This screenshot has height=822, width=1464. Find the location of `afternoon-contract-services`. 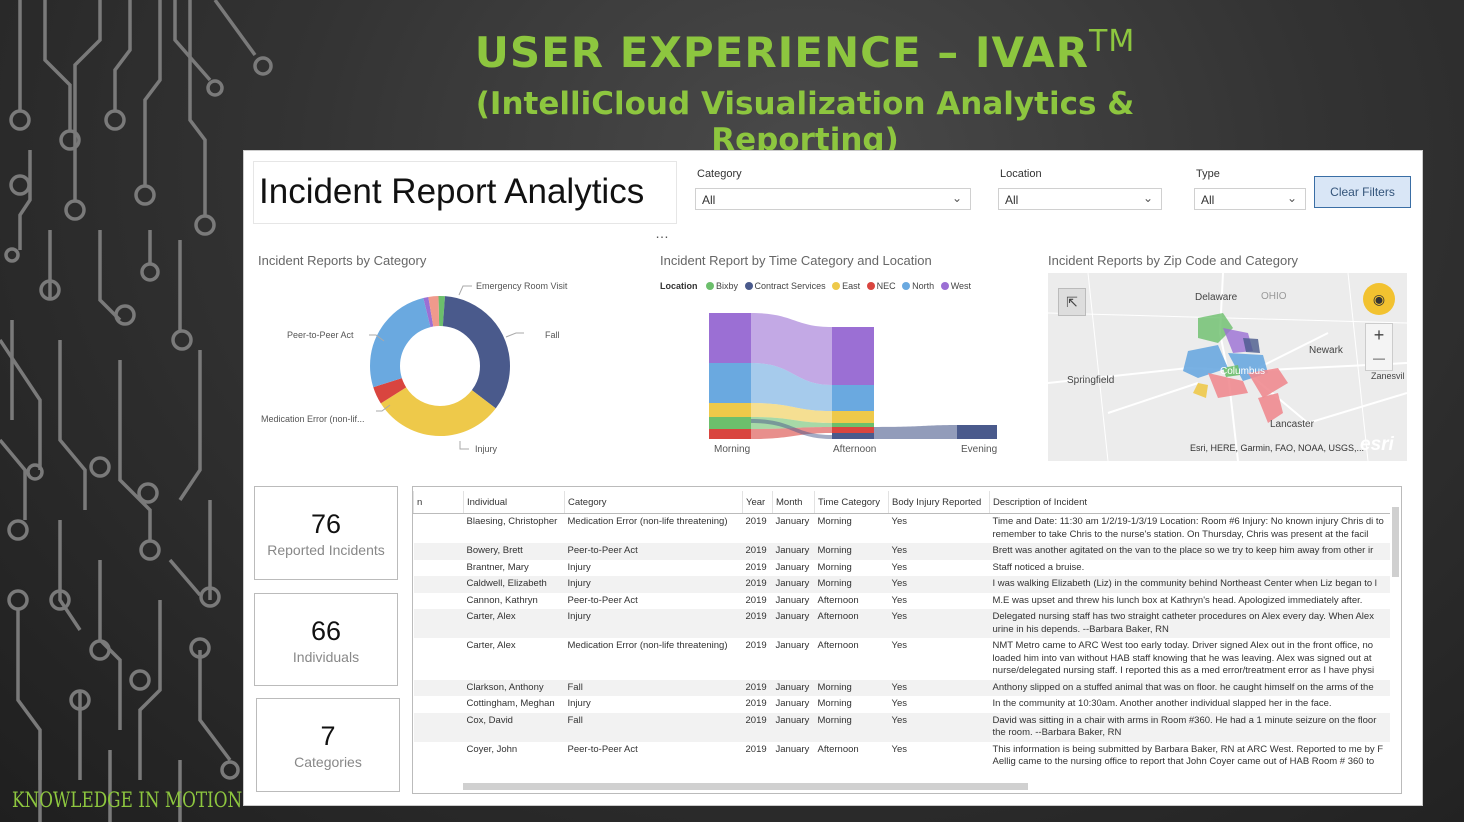

afternoon-contract-services is located at coordinates (853, 436).